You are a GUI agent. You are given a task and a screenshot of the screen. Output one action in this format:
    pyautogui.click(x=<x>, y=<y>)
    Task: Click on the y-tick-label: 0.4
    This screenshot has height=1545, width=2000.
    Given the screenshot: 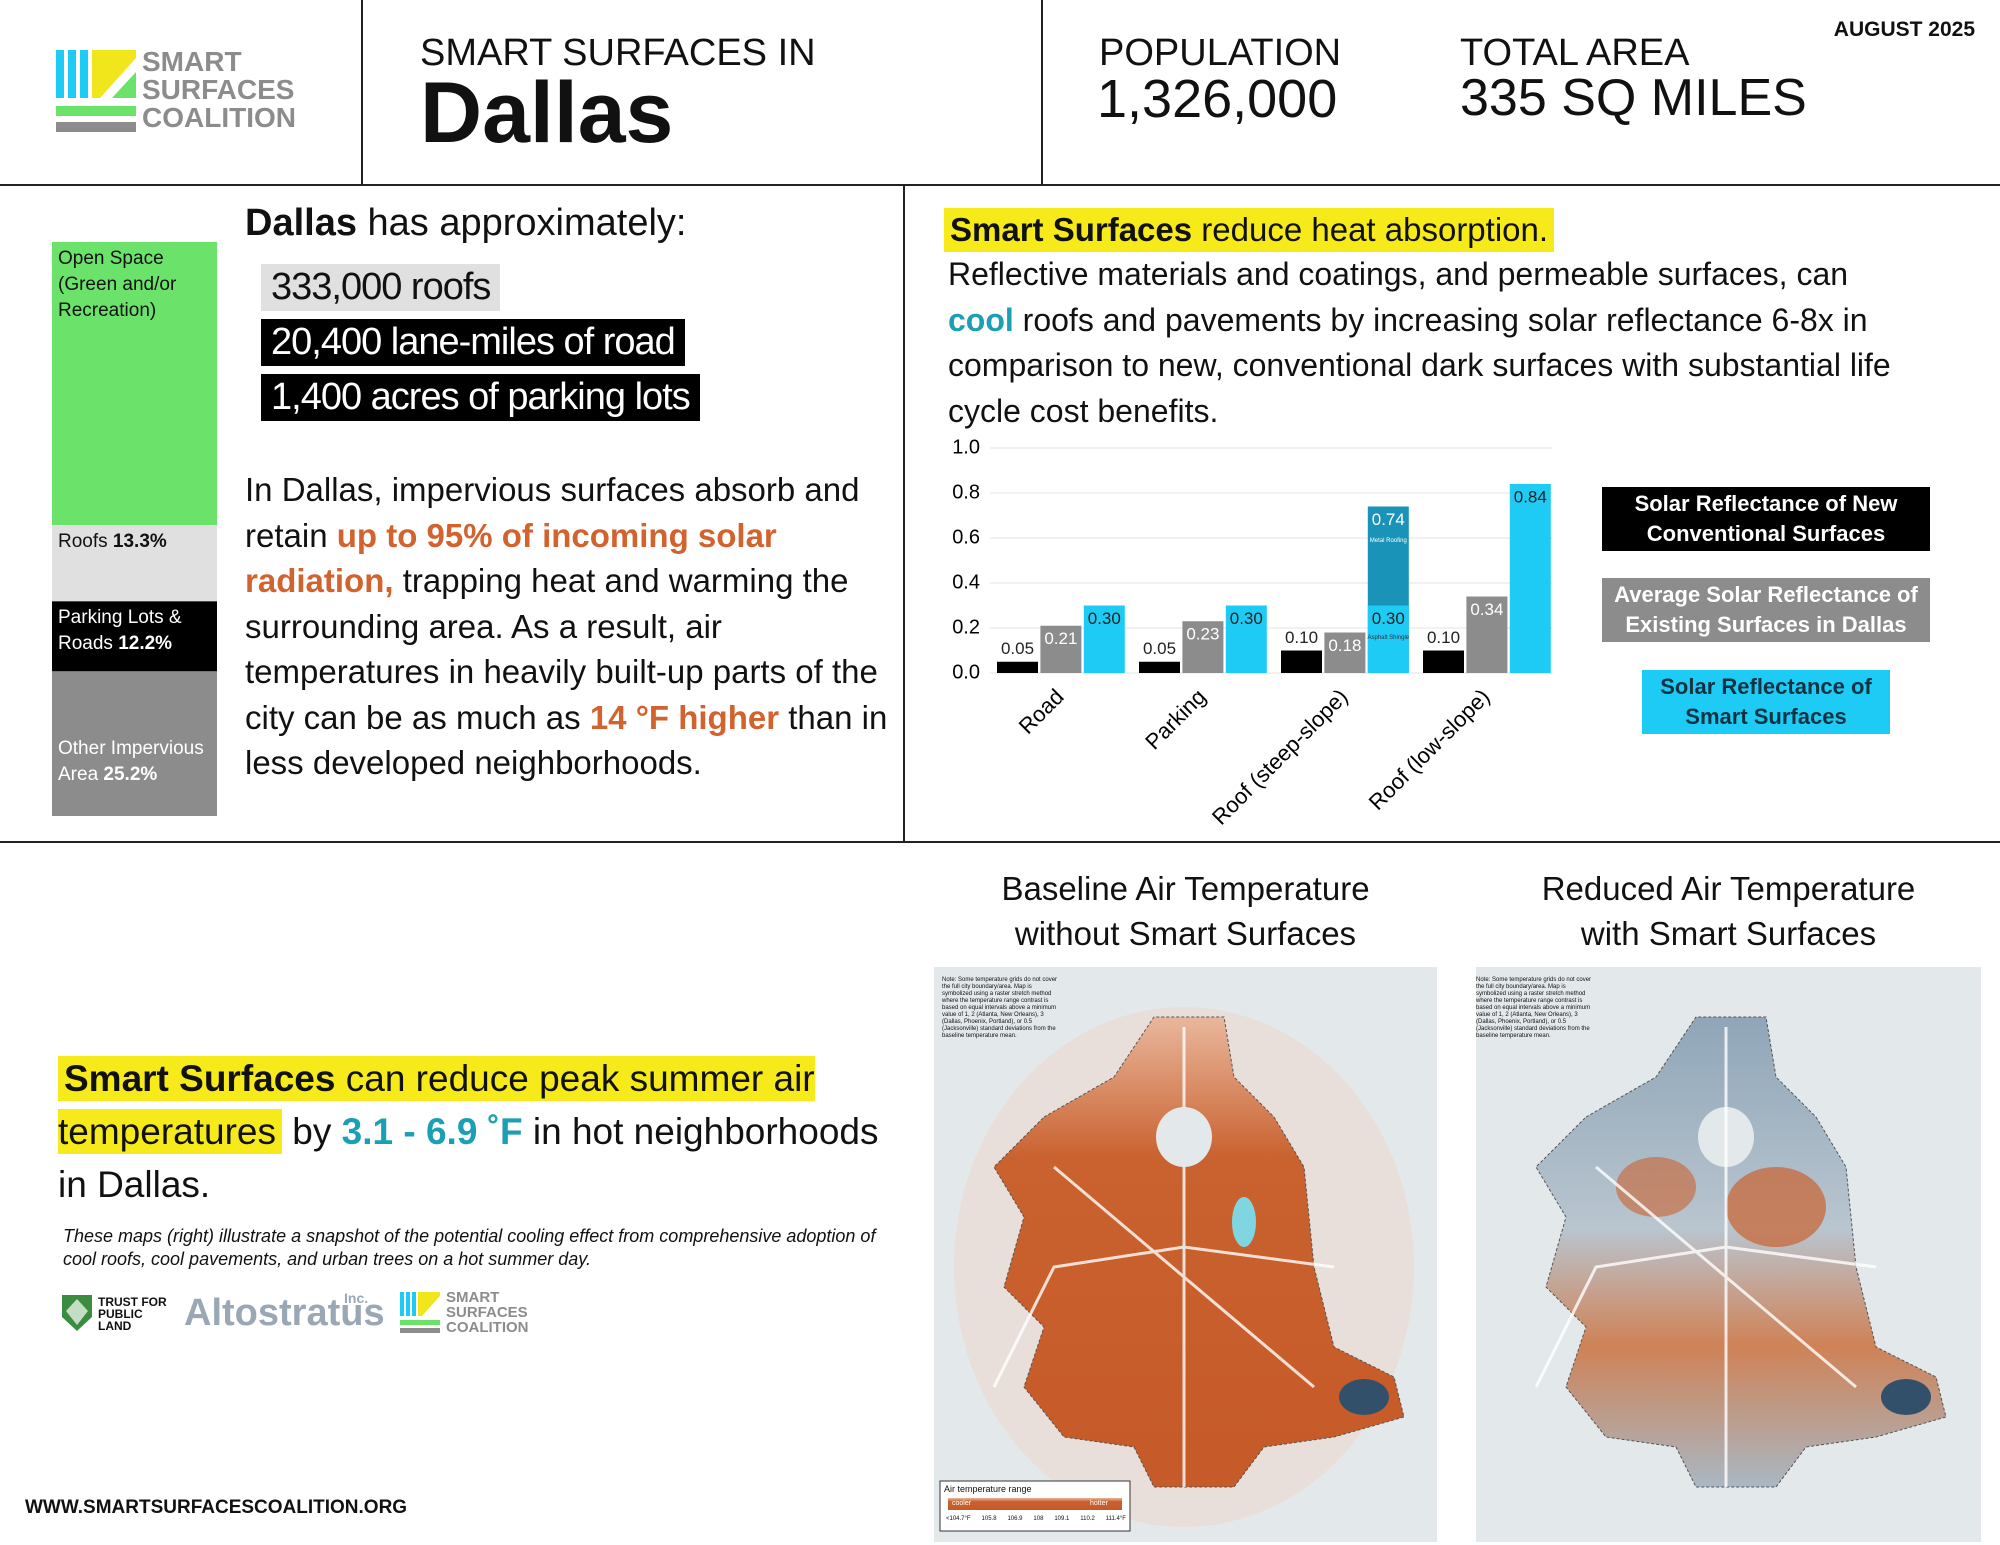 What is the action you would take?
    pyautogui.click(x=966, y=582)
    